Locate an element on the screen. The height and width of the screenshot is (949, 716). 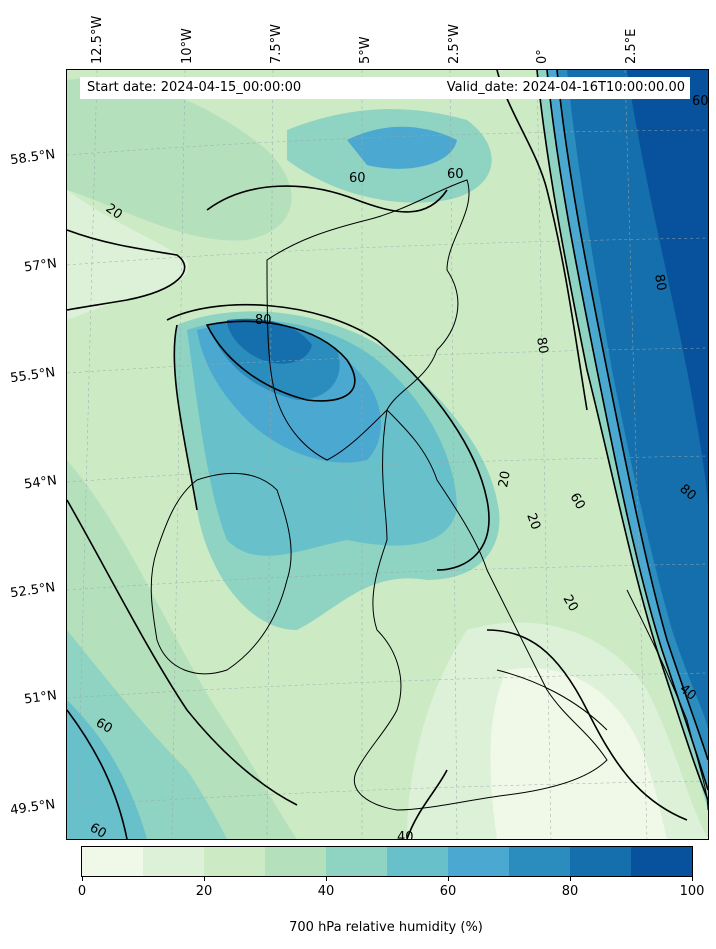
contour-40-sw is located at coordinates (182, 652).